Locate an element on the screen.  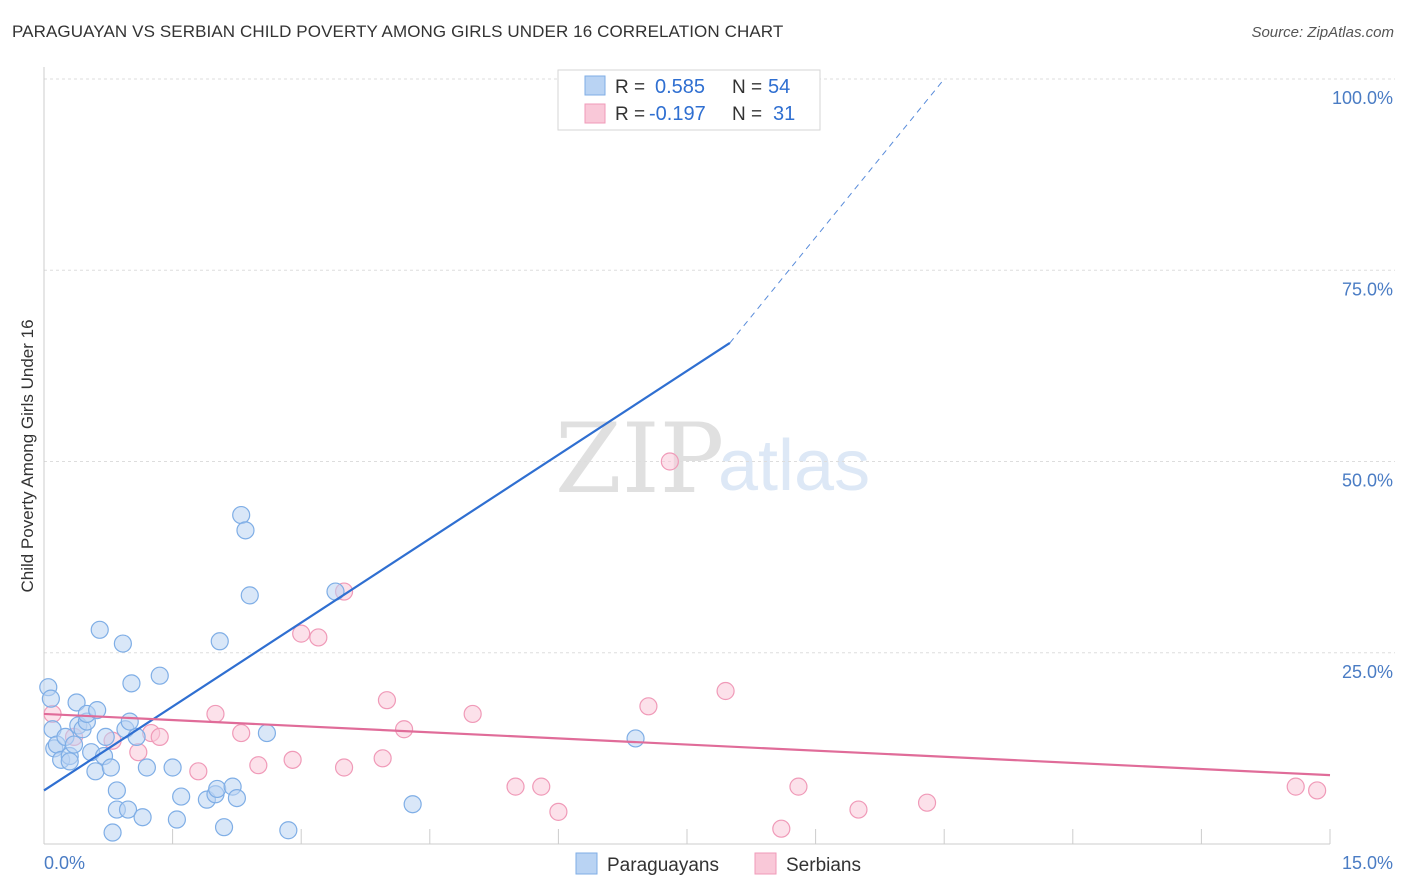
bottom-legend-swatch-serbians is located at coordinates (765, 863).